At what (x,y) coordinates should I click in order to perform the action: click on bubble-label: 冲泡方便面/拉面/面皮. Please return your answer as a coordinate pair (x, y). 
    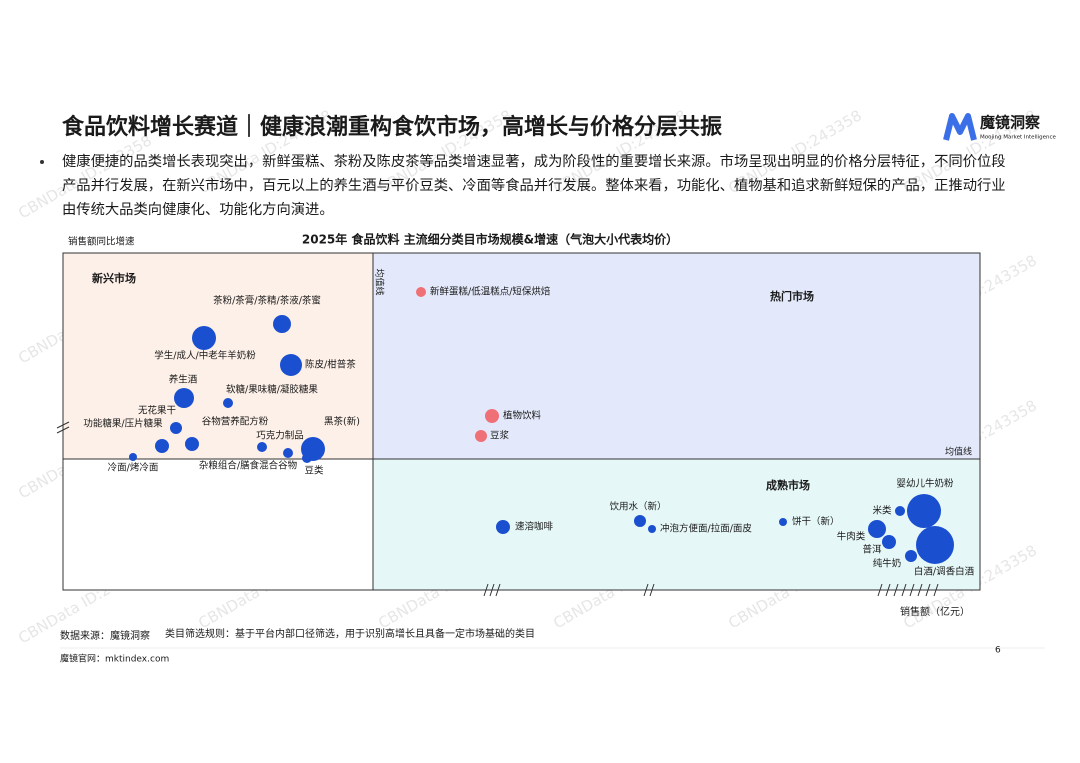
    Looking at the image, I should click on (706, 529).